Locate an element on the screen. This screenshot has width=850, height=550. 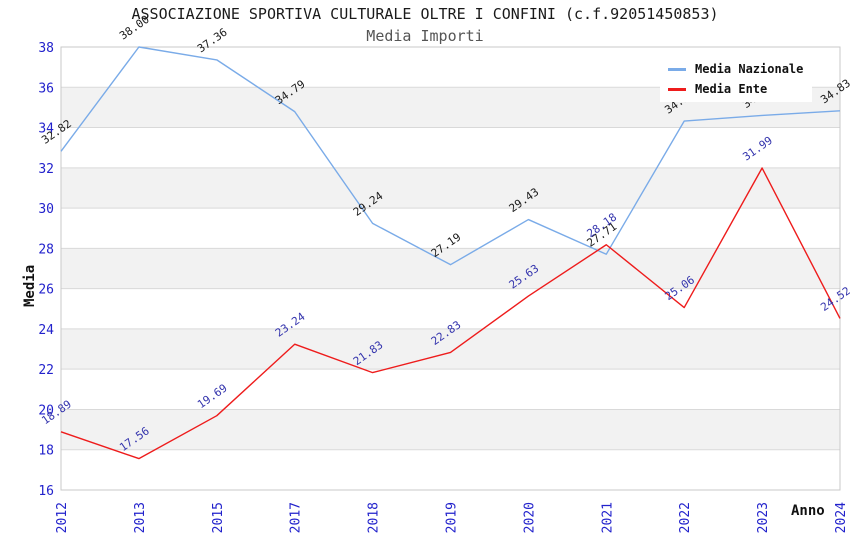
y-tick-label: 24 is located at coordinates (46, 330).